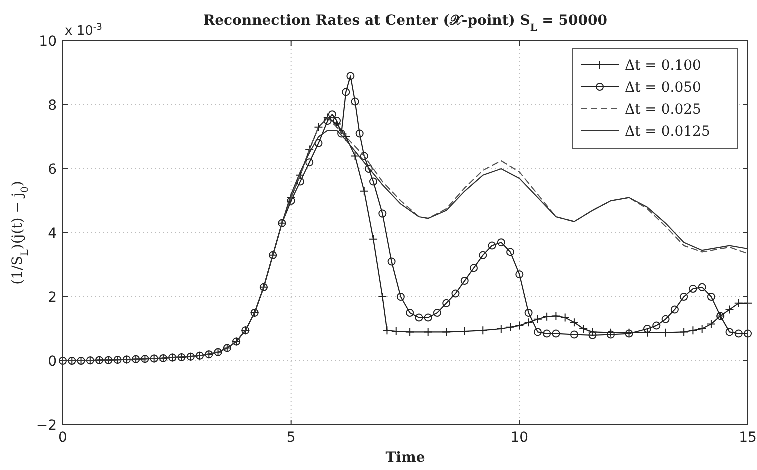  I want to click on x-tick-label: 5, so click(291, 438).